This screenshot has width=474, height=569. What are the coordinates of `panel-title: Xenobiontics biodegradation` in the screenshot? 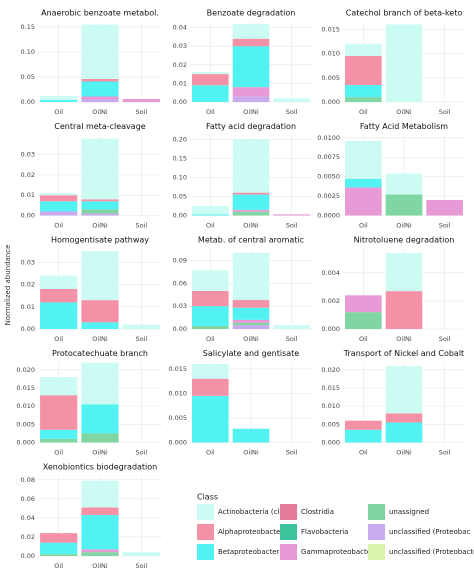 It's located at (100, 467).